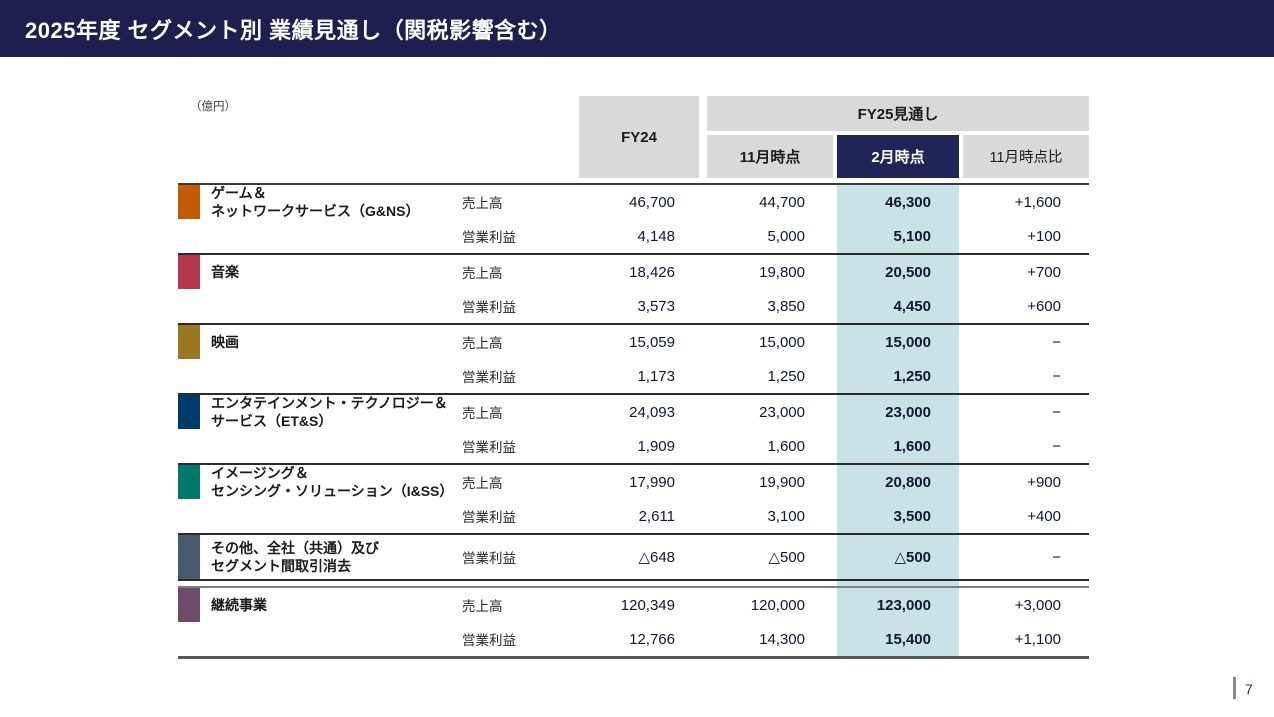 This screenshot has height=717, width=1274. I want to click on value-fy25-february: 123,000, so click(903, 605).